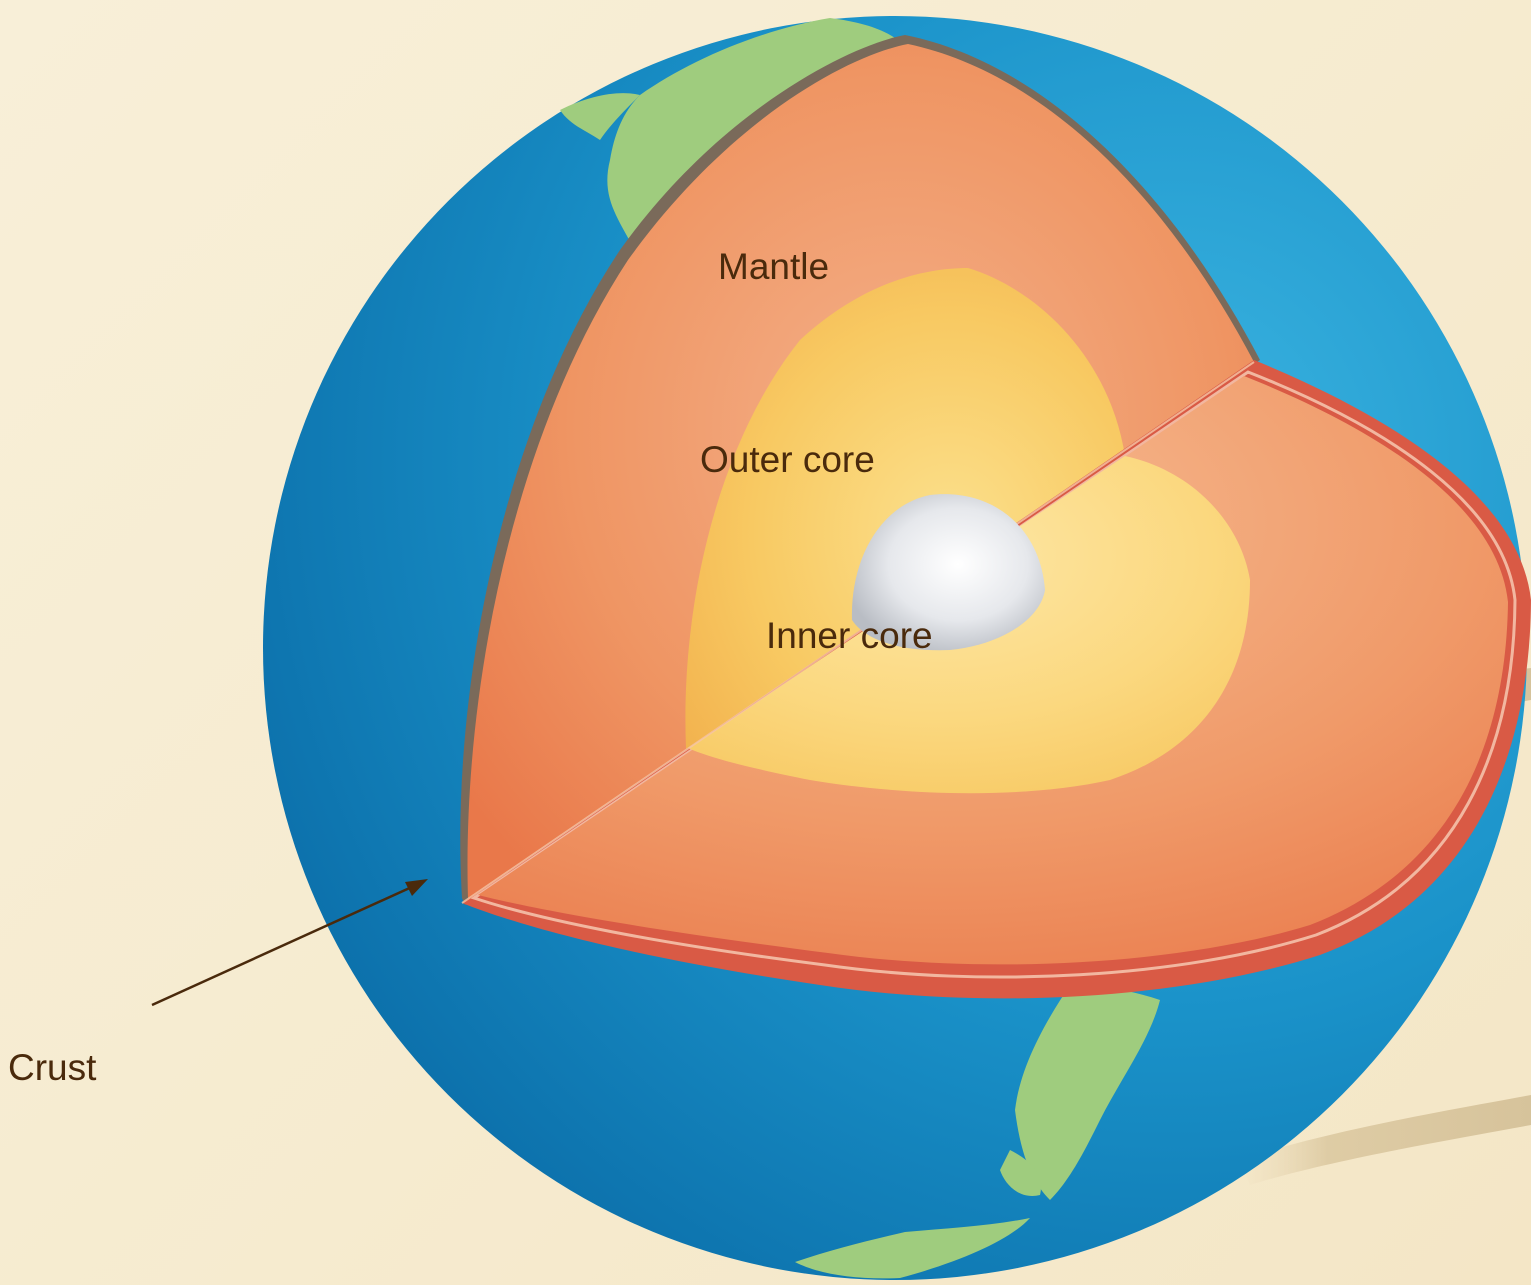 This screenshot has height=1285, width=1531. I want to click on crust-label: Crust, so click(52, 1067).